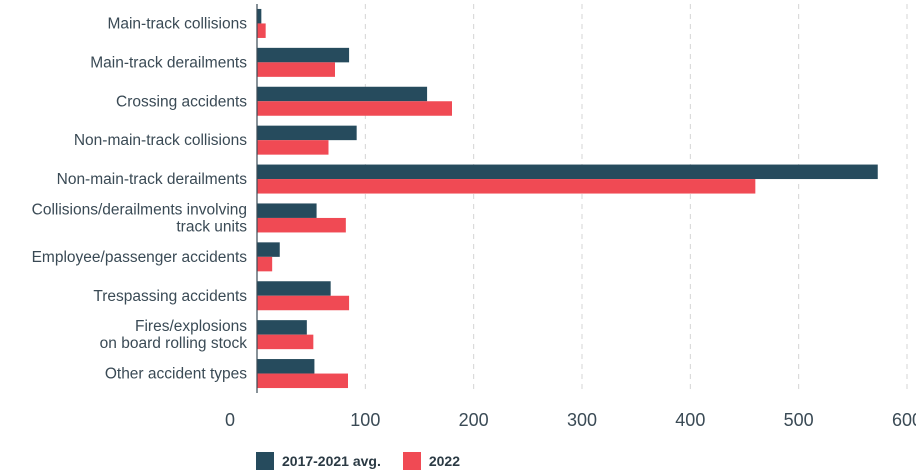 The image size is (916, 475). What do you see at coordinates (474, 420) in the screenshot?
I see `x-tick-label: 200` at bounding box center [474, 420].